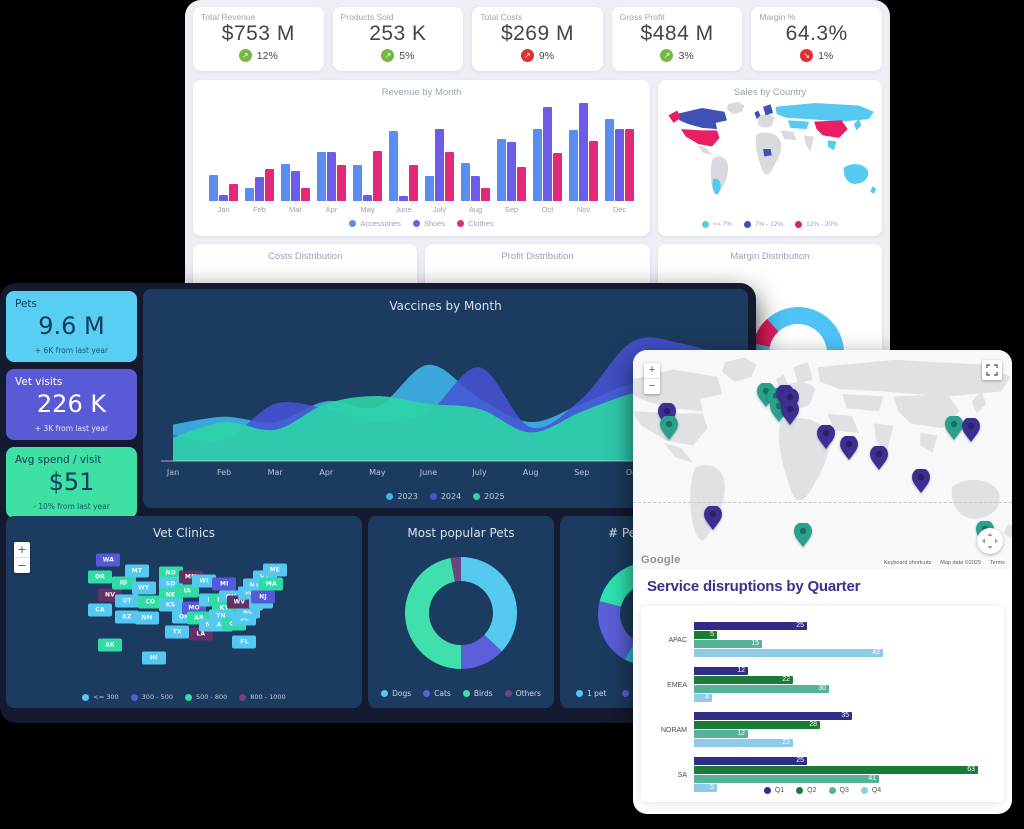  What do you see at coordinates (126, 617) in the screenshot?
I see `state-AZ: AZ` at bounding box center [126, 617].